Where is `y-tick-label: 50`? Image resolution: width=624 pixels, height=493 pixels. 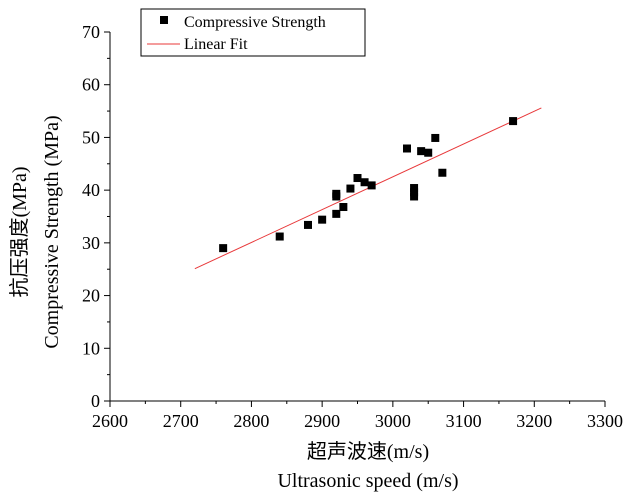 y-tick-label: 50 is located at coordinates (91, 137).